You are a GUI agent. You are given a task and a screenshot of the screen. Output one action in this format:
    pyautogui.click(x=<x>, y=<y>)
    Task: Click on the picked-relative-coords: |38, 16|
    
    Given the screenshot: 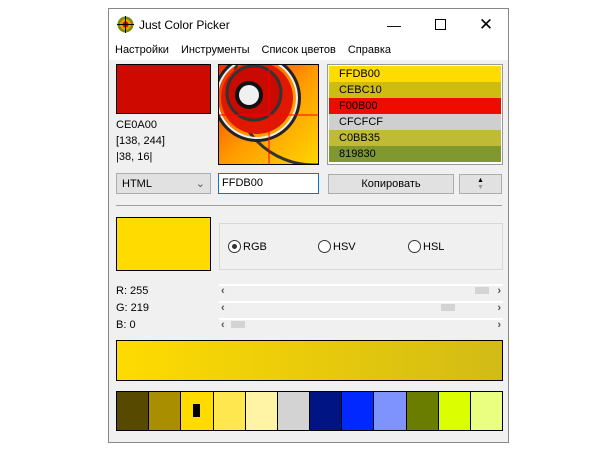 What is the action you would take?
    pyautogui.click(x=134, y=157)
    